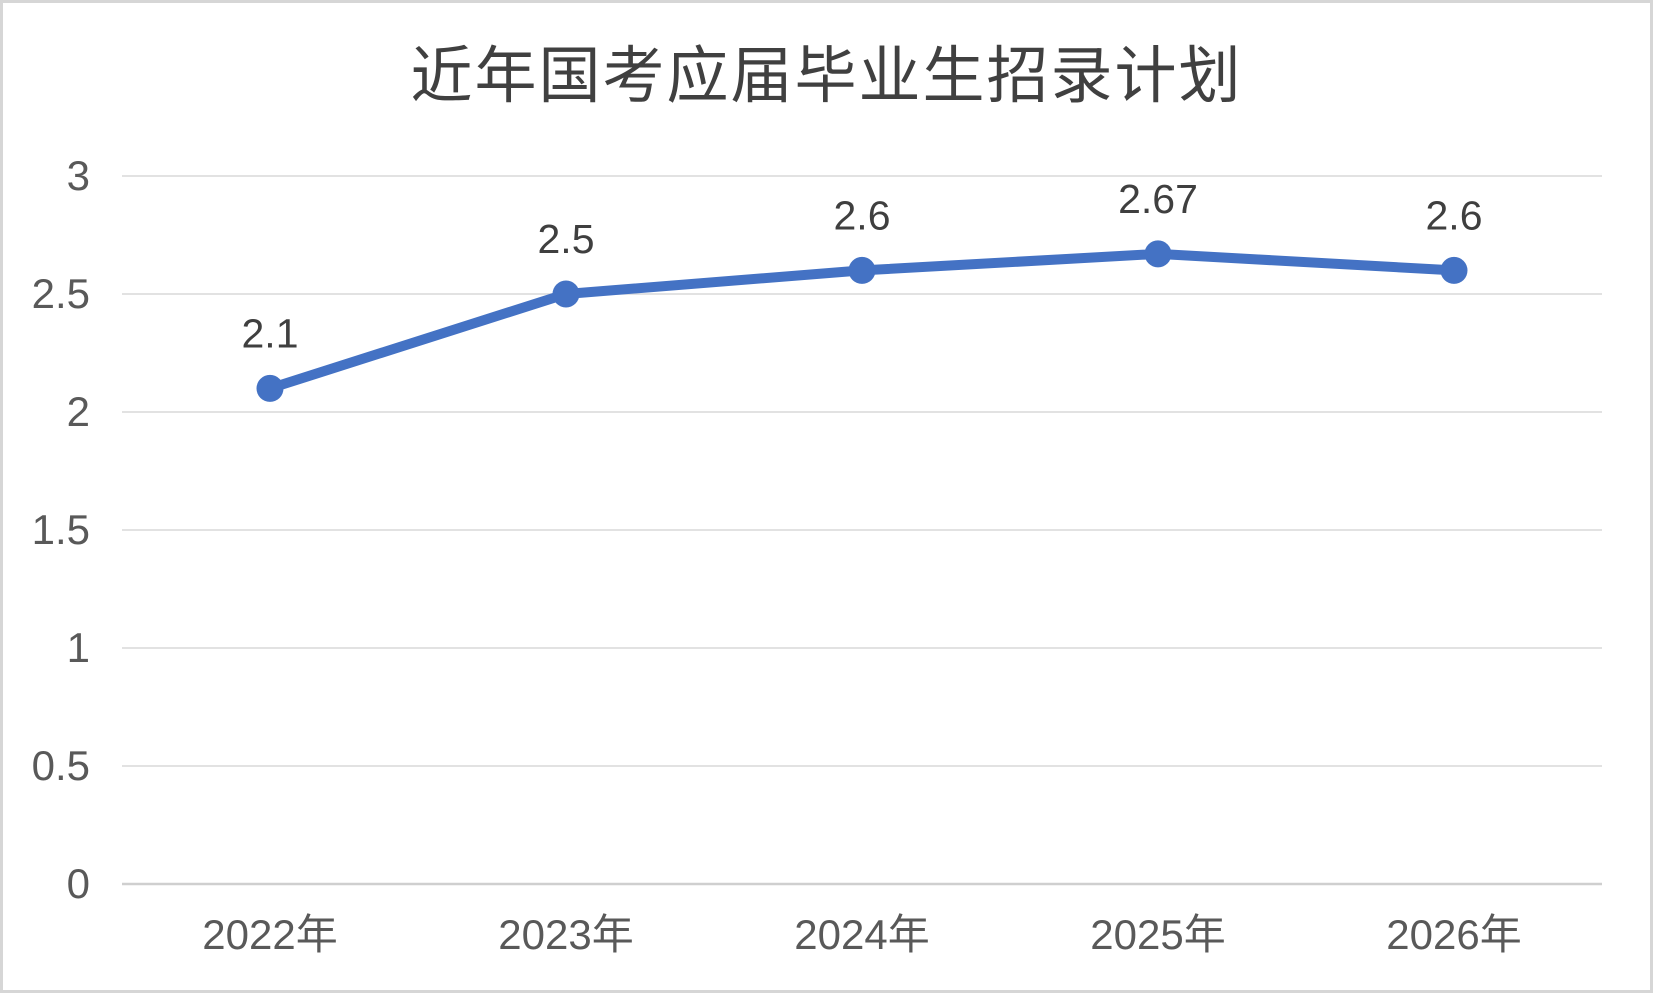 Image resolution: width=1653 pixels, height=993 pixels. I want to click on x-axis-label: 2022年, so click(269, 934).